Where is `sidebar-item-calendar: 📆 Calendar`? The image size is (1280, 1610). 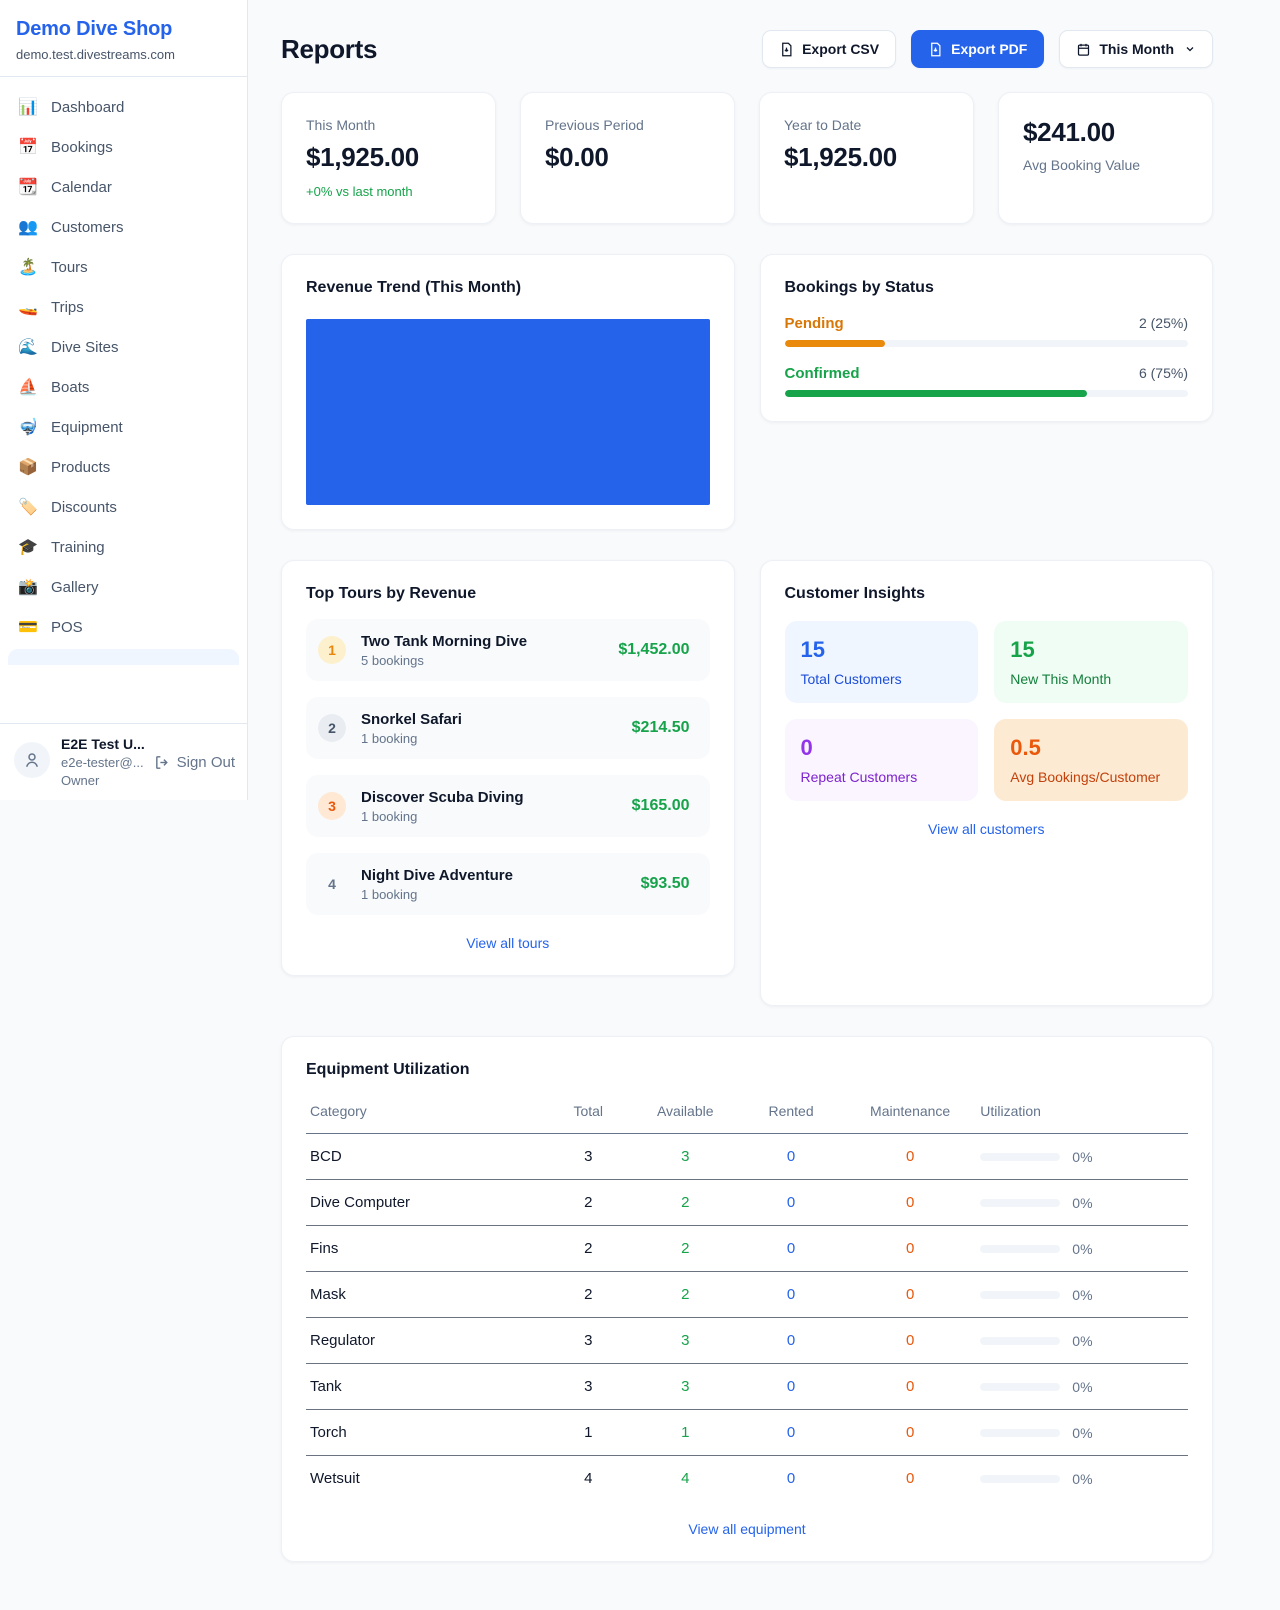
sidebar-item-calendar: 📆 Calendar is located at coordinates (123, 187).